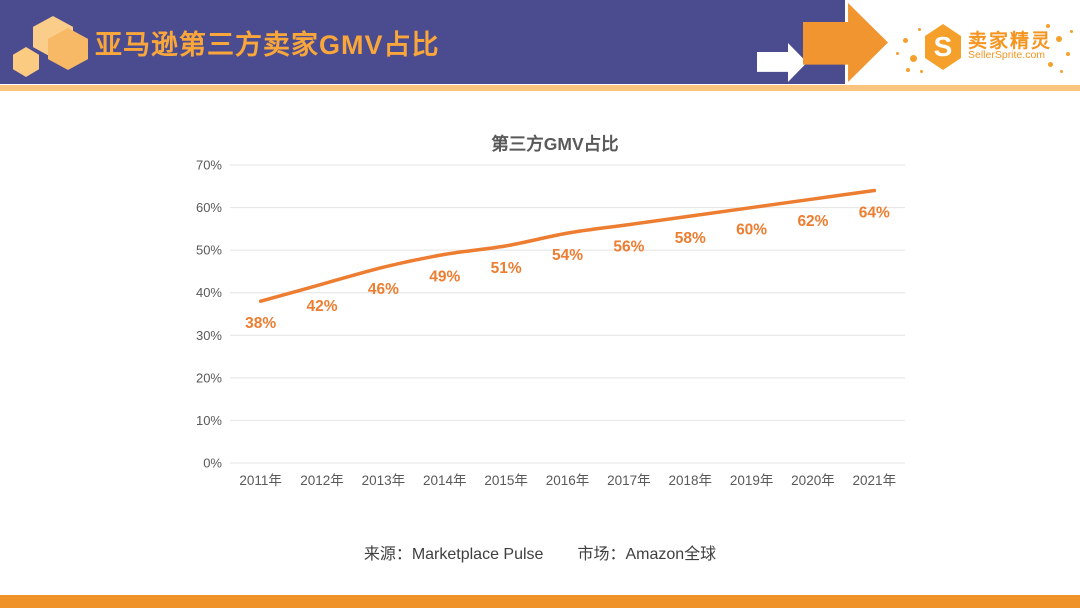  What do you see at coordinates (690, 238) in the screenshot?
I see `svg-text: 58%` at bounding box center [690, 238].